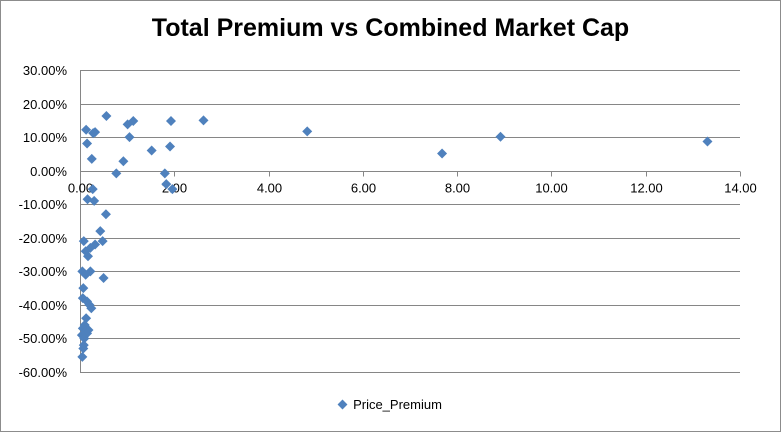  What do you see at coordinates (740, 188) in the screenshot?
I see `x-tick-label: 14.00` at bounding box center [740, 188].